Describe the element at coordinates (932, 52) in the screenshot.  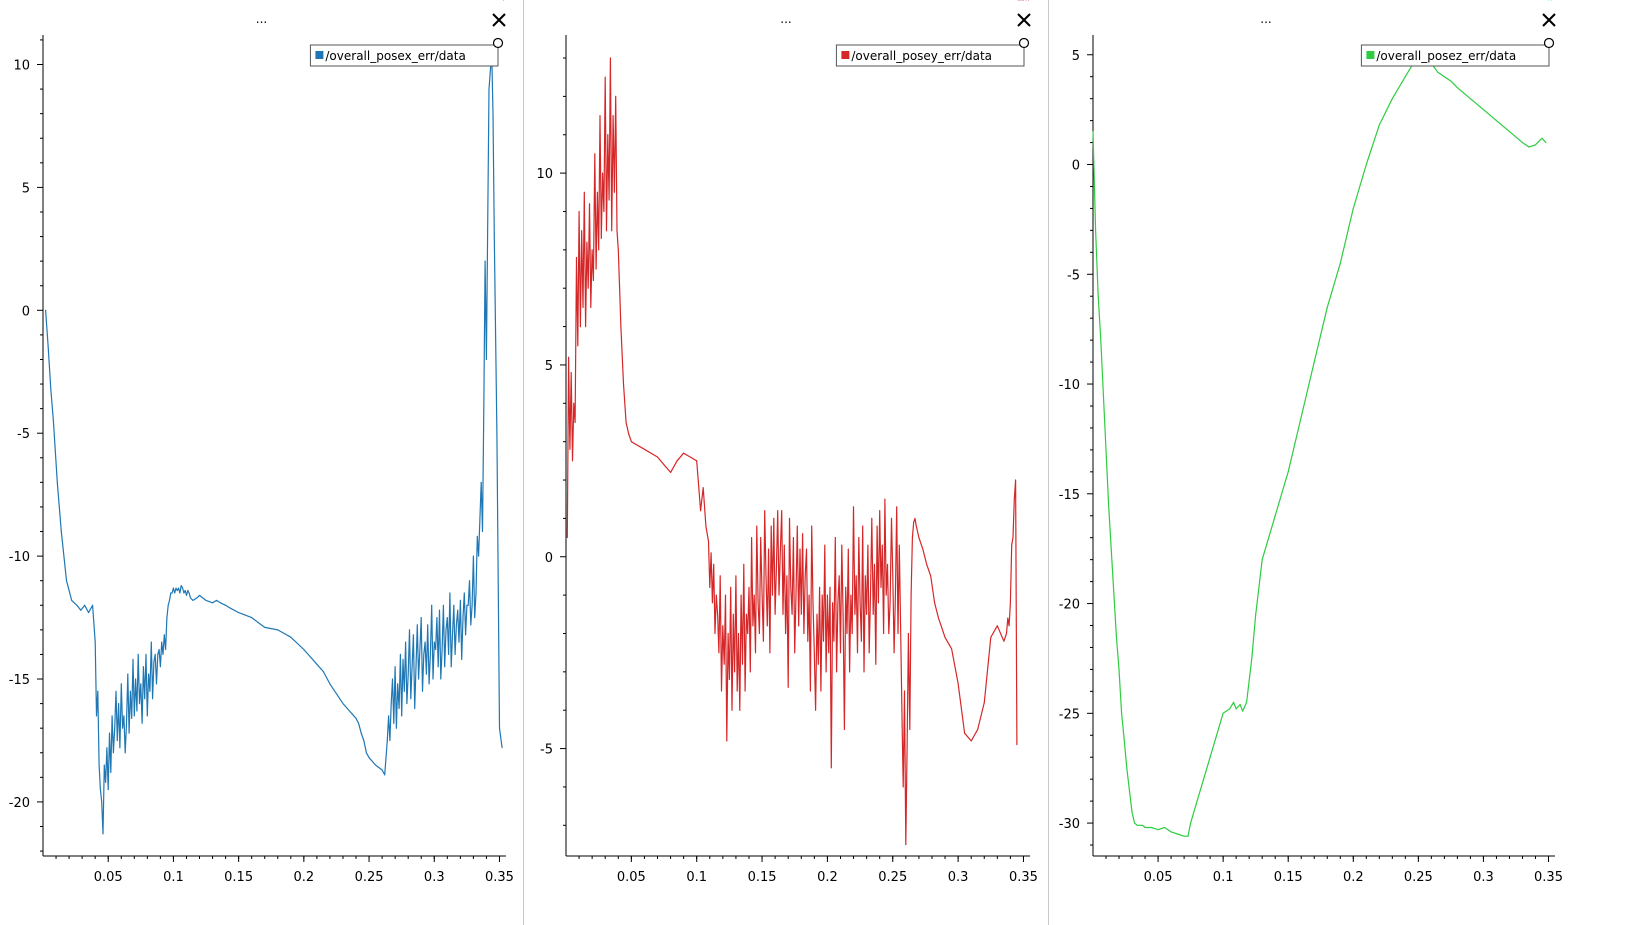
I see `legend: /overall_posey_err/data` at that location.